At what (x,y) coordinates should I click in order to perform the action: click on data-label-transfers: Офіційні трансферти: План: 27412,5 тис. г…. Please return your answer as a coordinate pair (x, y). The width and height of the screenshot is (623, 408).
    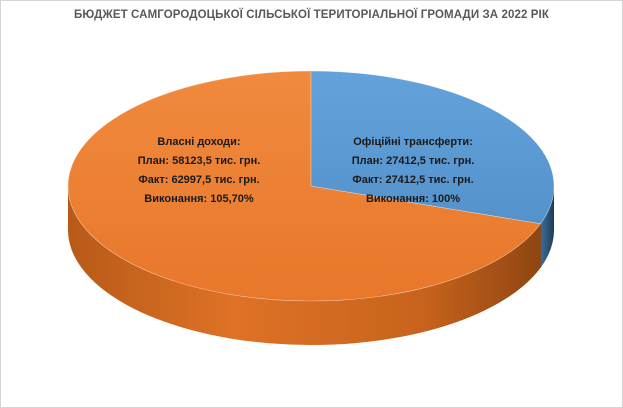
    Looking at the image, I should click on (413, 170).